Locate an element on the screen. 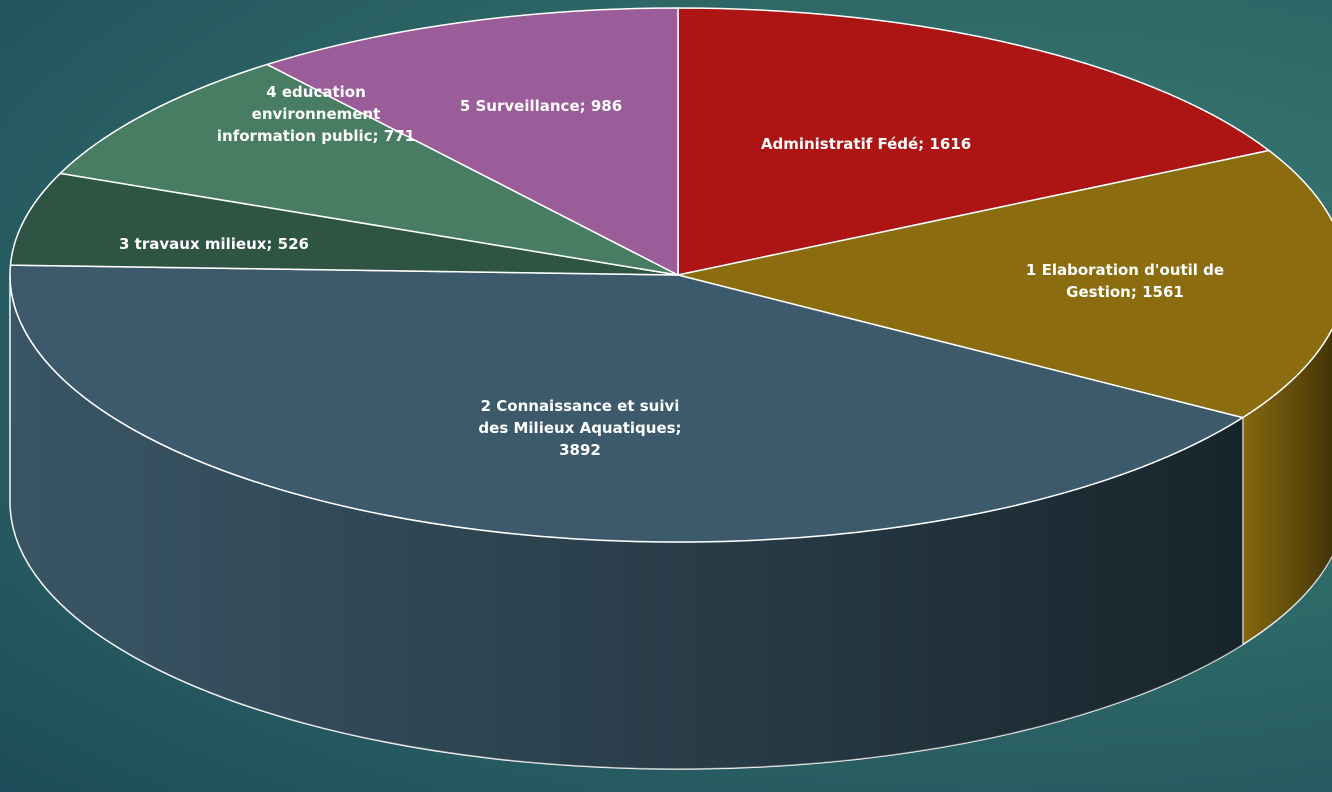  pie-slice-label-2: 1 Elaboration d'outil de Gestion; 1561 is located at coordinates (1125, 281).